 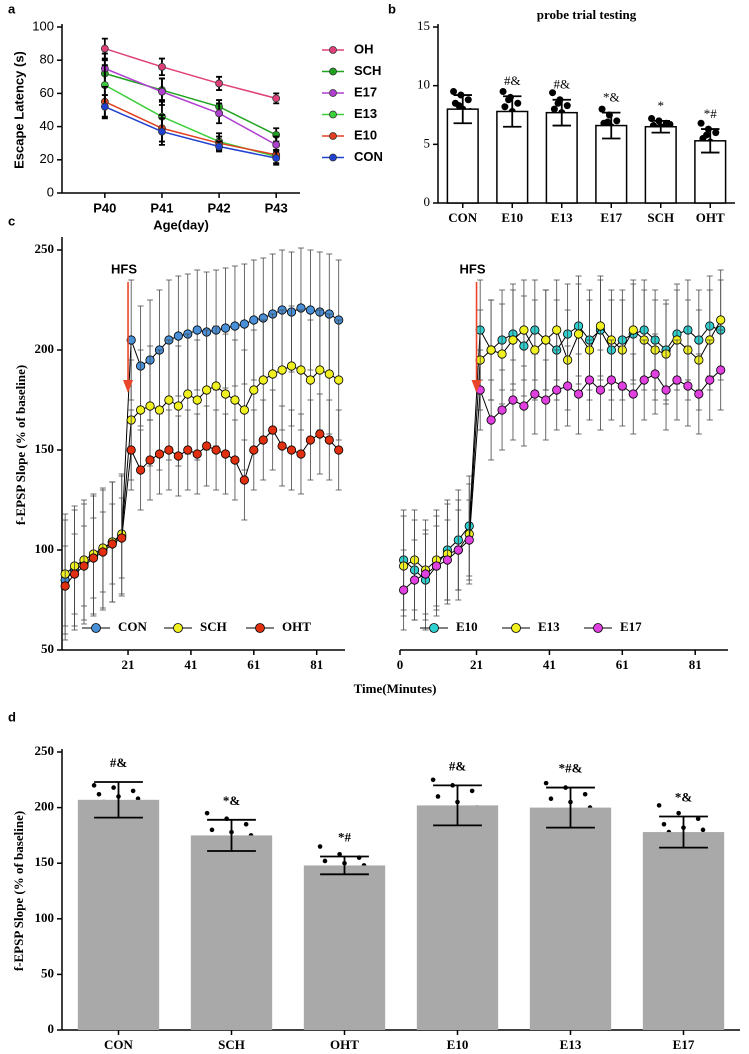 I want to click on y-tick-label: 50, so click(x=47, y=972).